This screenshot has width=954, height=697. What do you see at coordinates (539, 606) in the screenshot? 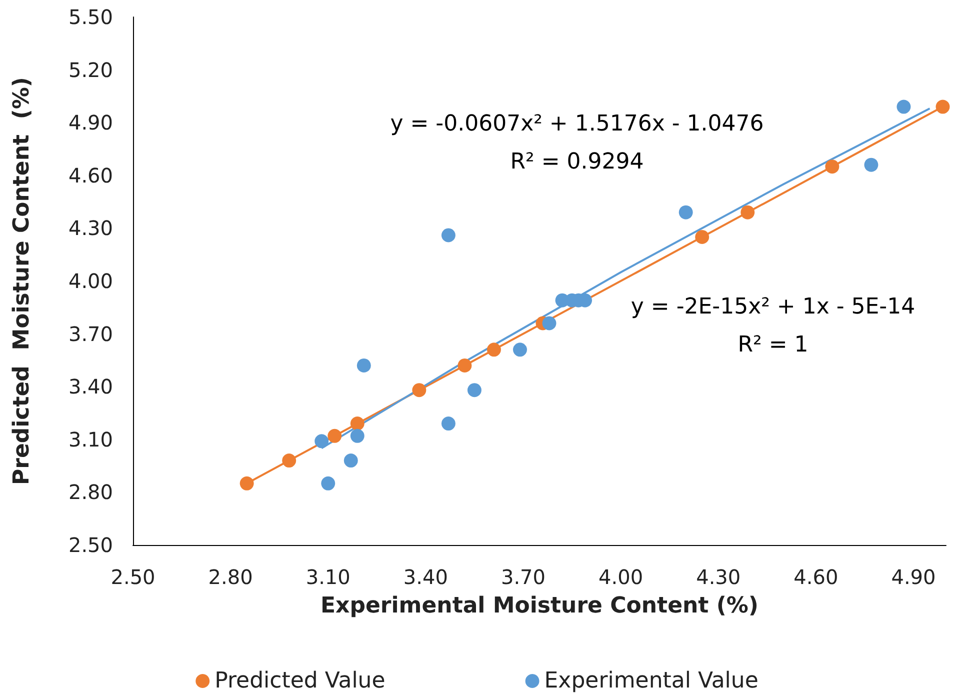
I see `x-axis-title: Experimental Moisture Content (%)` at bounding box center [539, 606].